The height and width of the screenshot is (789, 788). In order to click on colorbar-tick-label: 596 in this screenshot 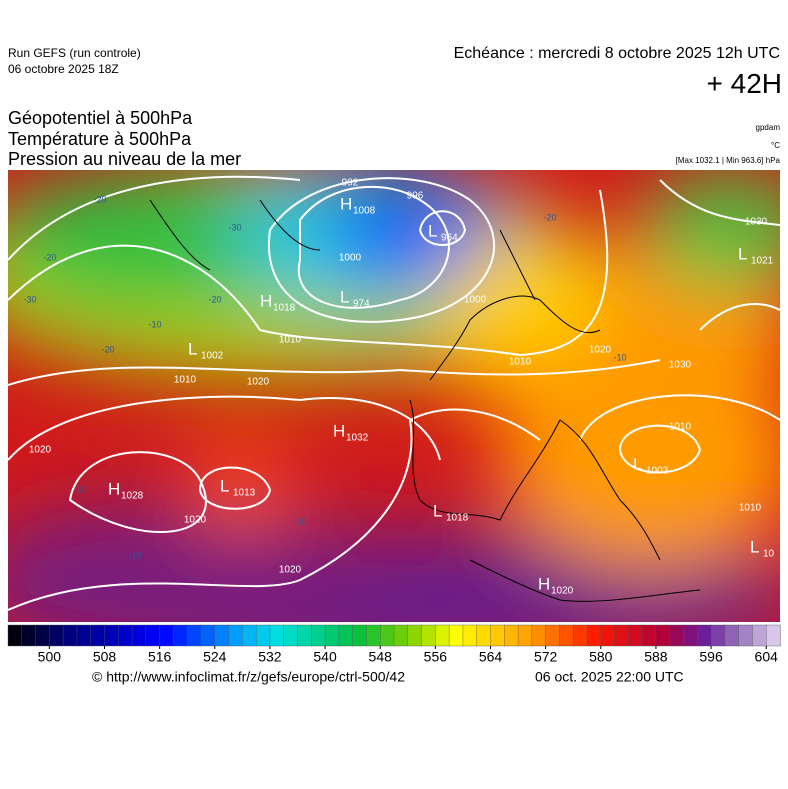, I will do `click(711, 657)`.